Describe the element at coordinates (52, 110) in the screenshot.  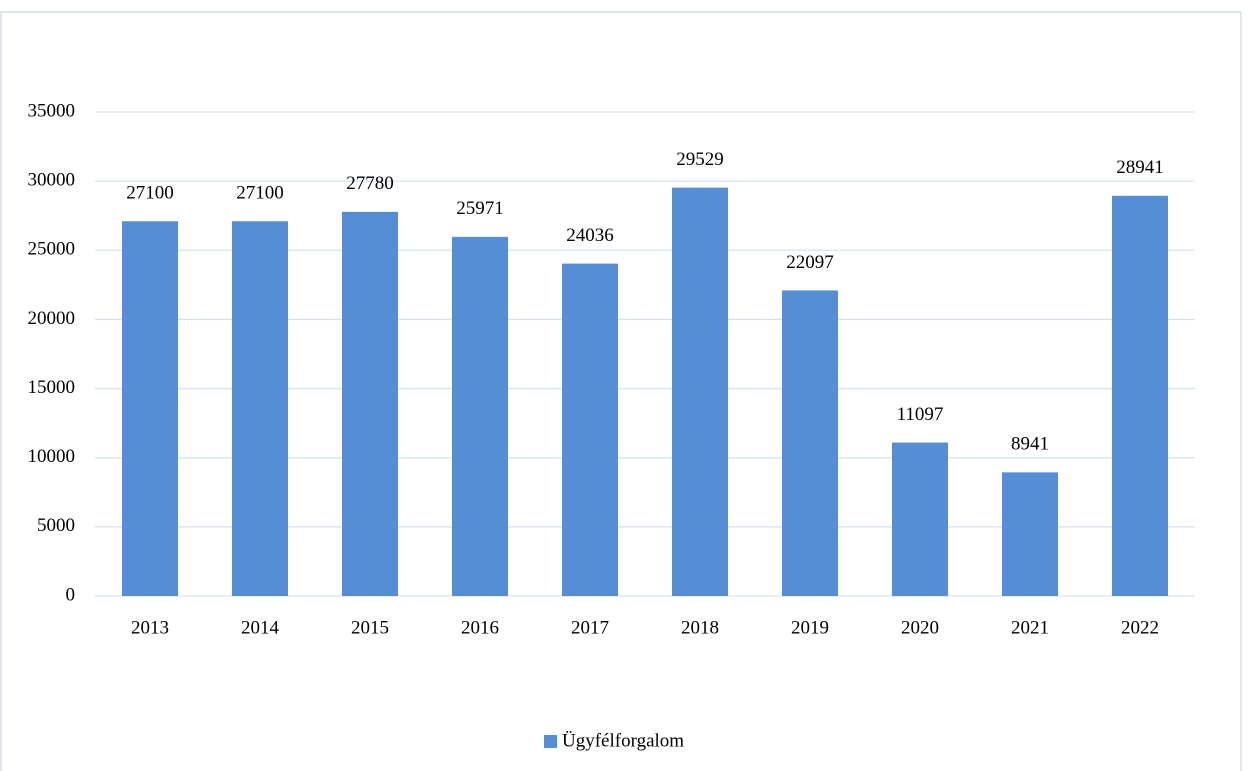
I see `y-tick-label: 35000` at that location.